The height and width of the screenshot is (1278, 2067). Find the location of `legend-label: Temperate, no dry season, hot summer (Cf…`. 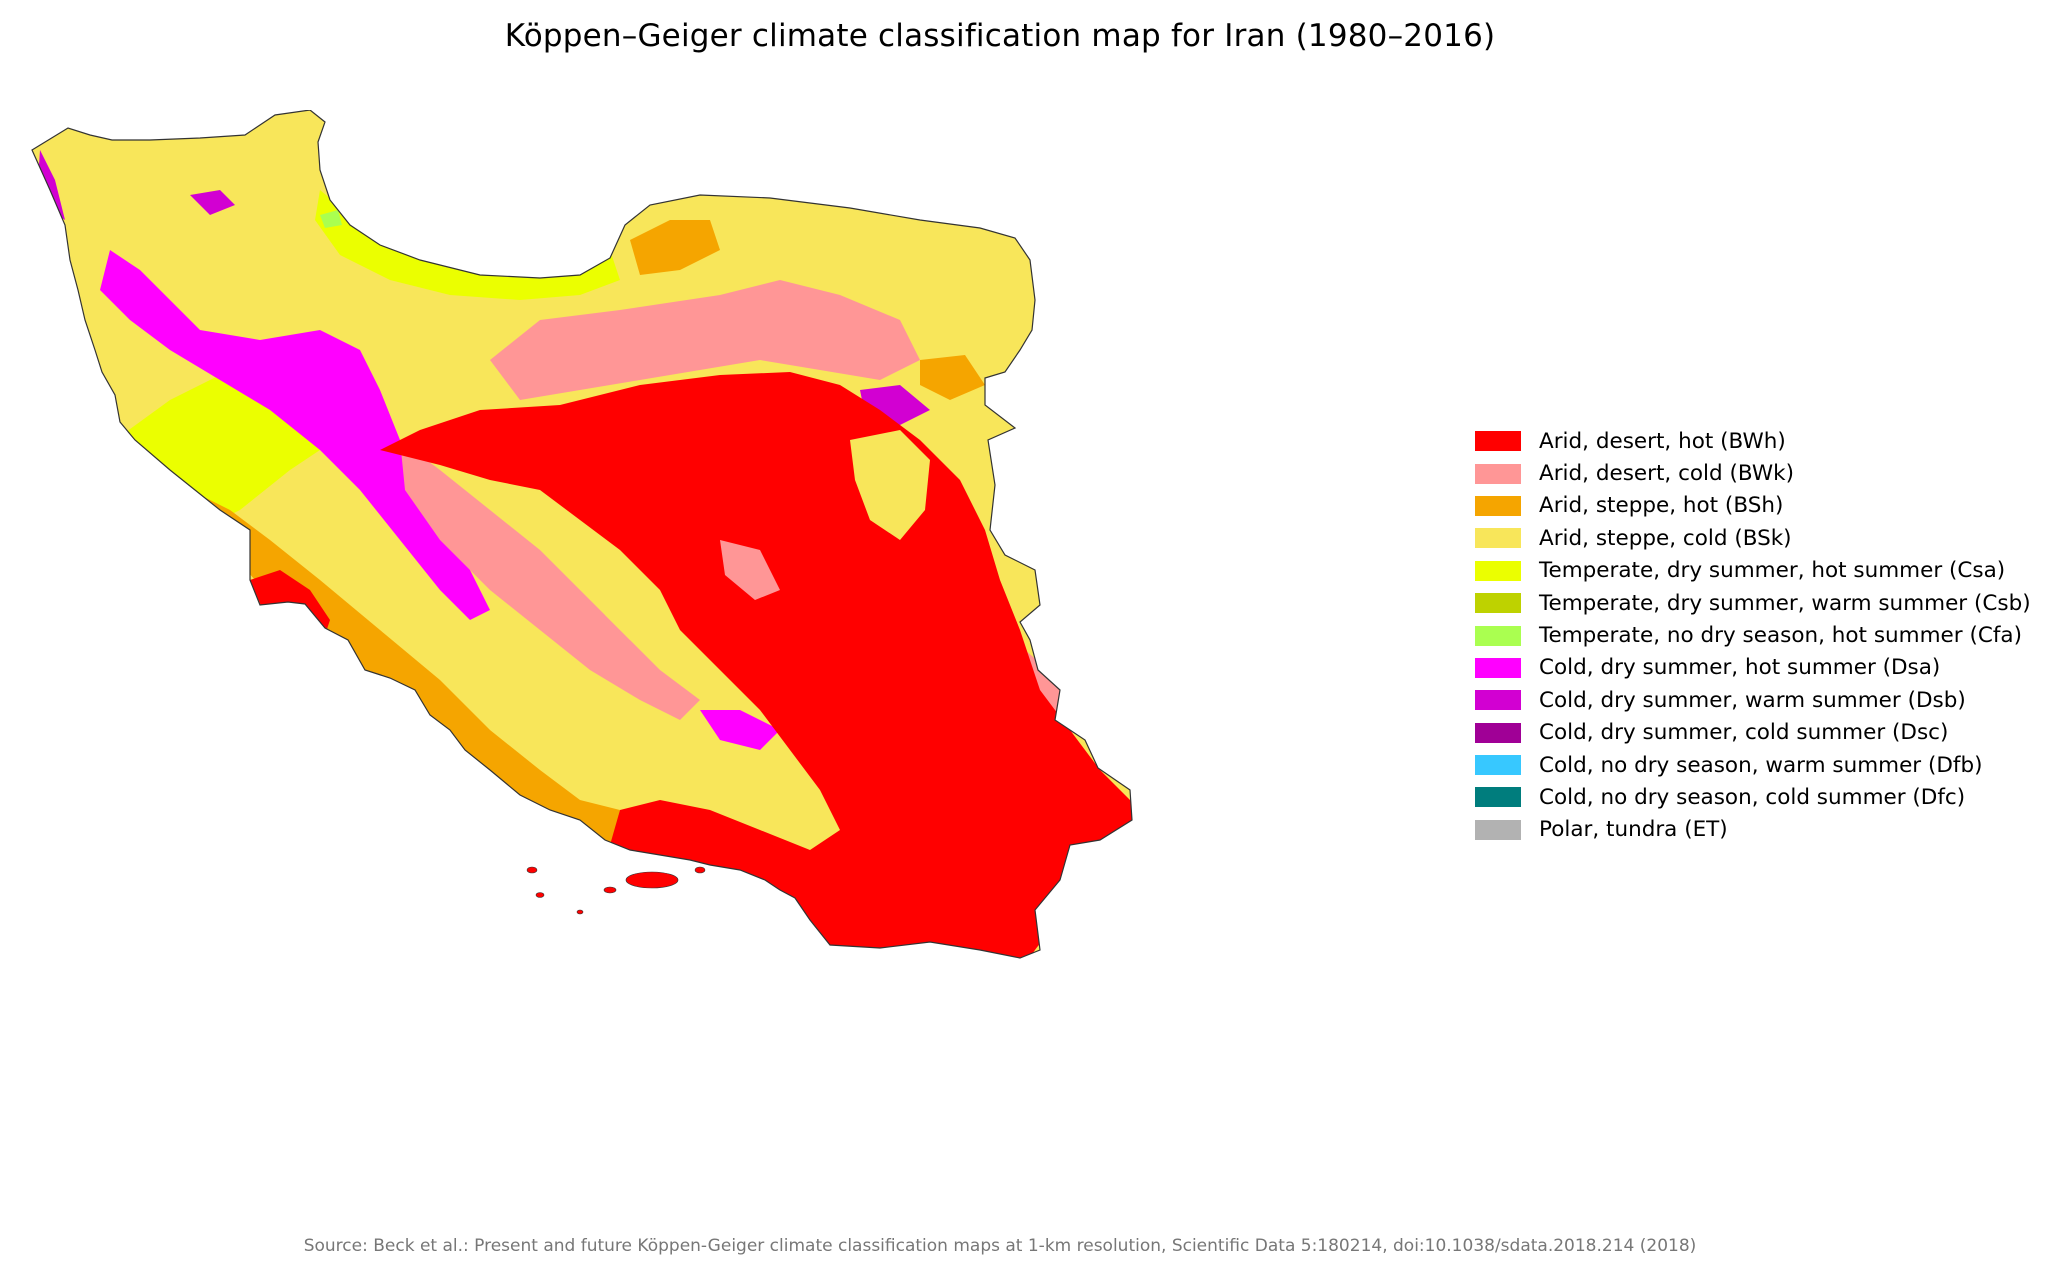

legend-label: Temperate, no dry season, hot summer (Cf… is located at coordinates (1780, 636).